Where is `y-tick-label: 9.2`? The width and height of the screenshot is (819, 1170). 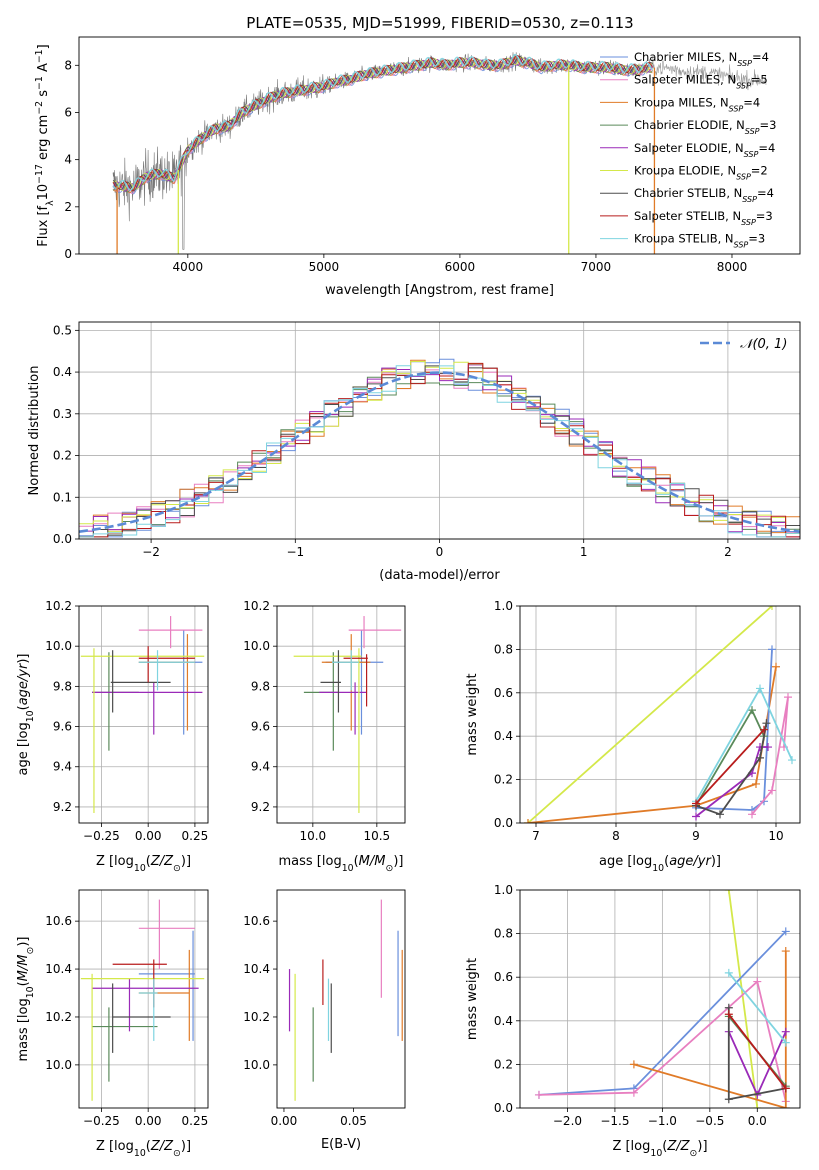
y-tick-label: 9.2 is located at coordinates (62, 807).